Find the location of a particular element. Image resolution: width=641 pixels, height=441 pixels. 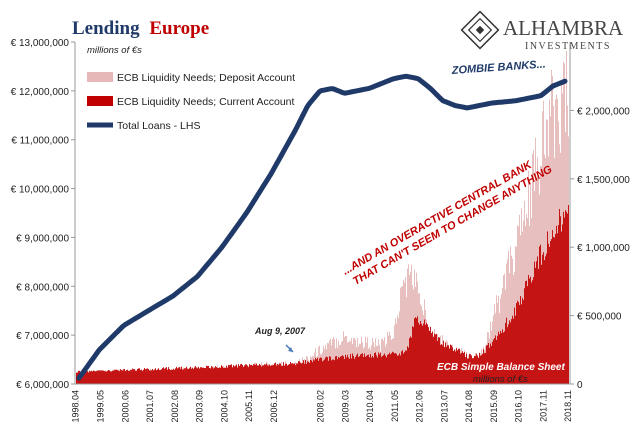

x-tick-label: 2001.07 is located at coordinates (150, 406).